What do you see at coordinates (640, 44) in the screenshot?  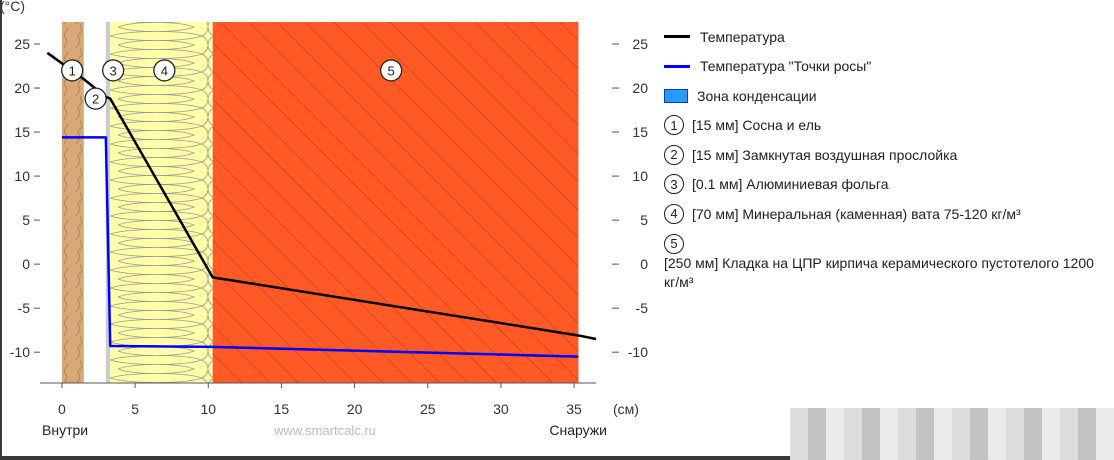 I see `y-tick-label-right: 25` at bounding box center [640, 44].